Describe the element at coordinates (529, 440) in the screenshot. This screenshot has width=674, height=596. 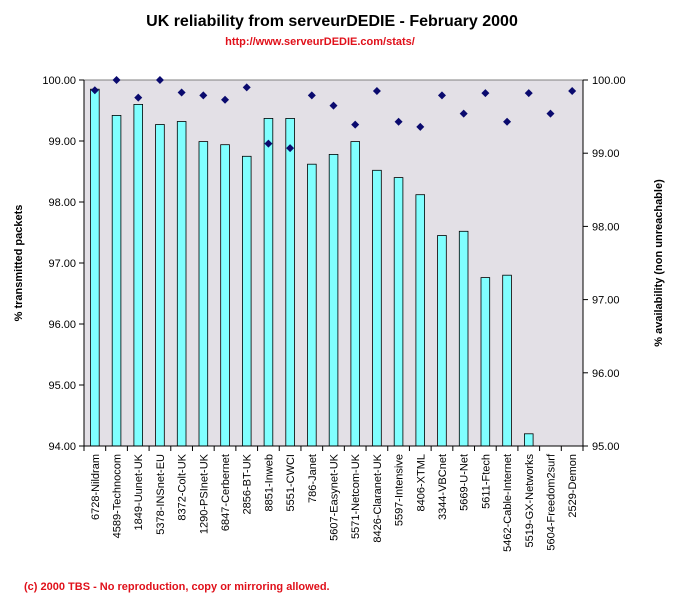
I see `bar-5519-gx-networks` at that location.